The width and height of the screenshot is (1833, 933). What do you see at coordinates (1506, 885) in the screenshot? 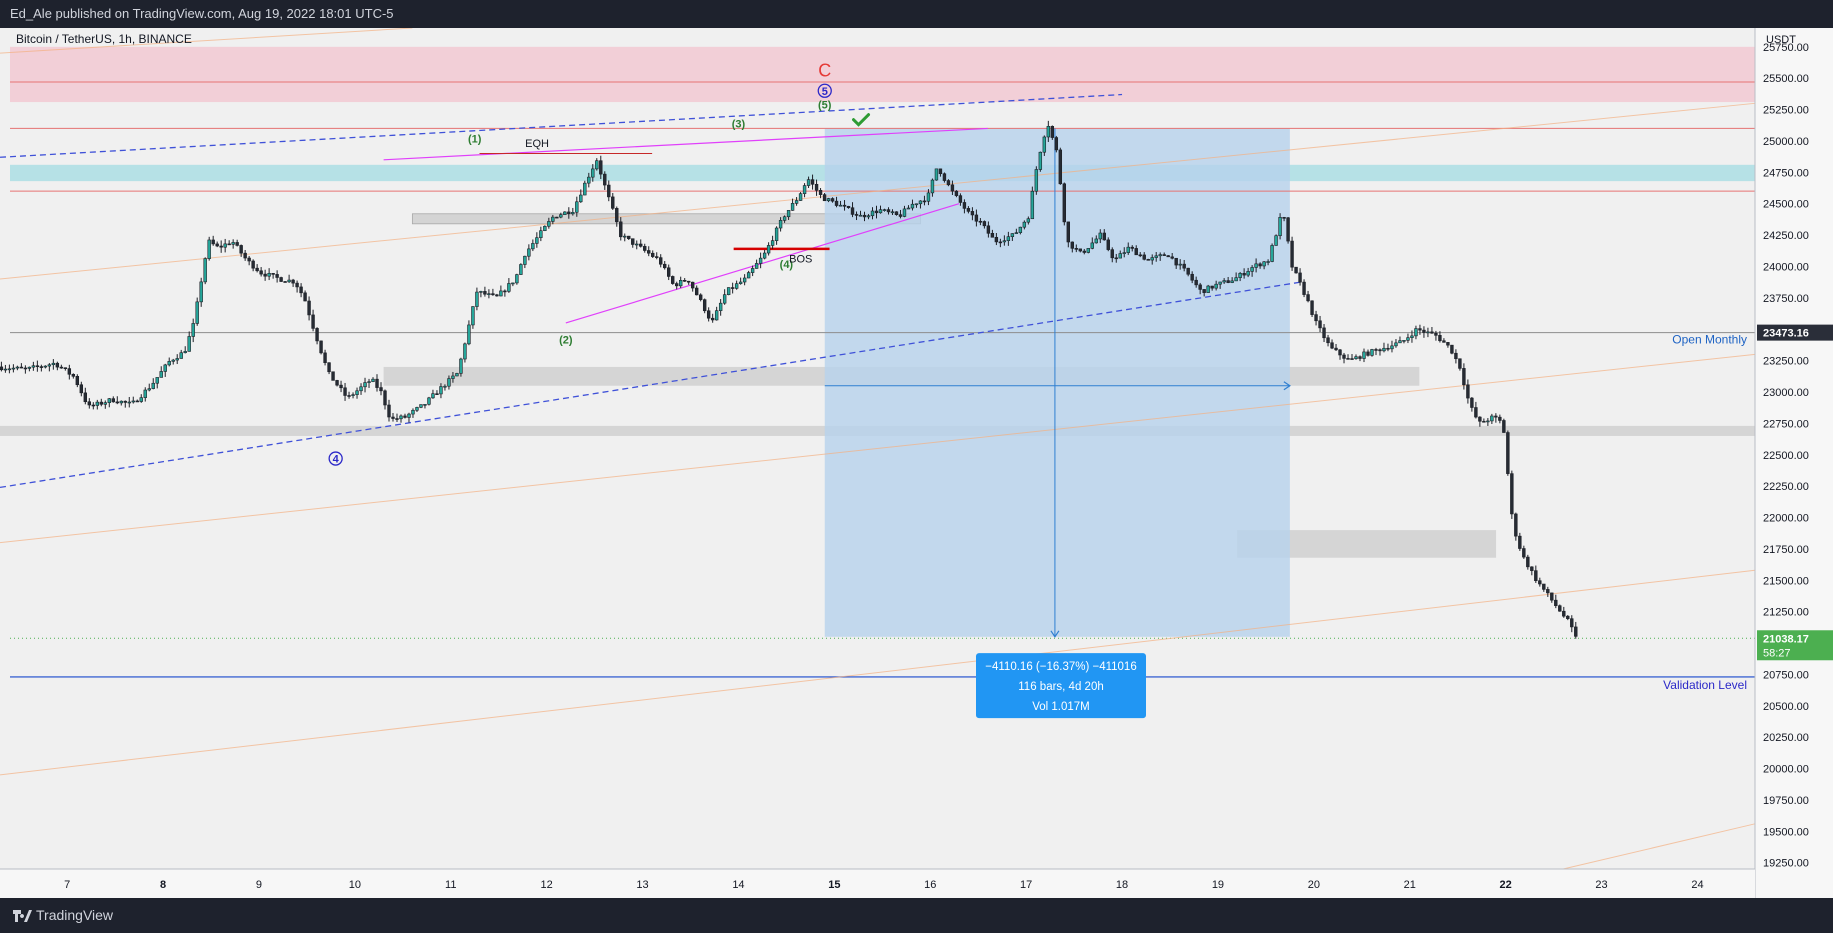
I see `x-tick-label: 22` at bounding box center [1506, 885].